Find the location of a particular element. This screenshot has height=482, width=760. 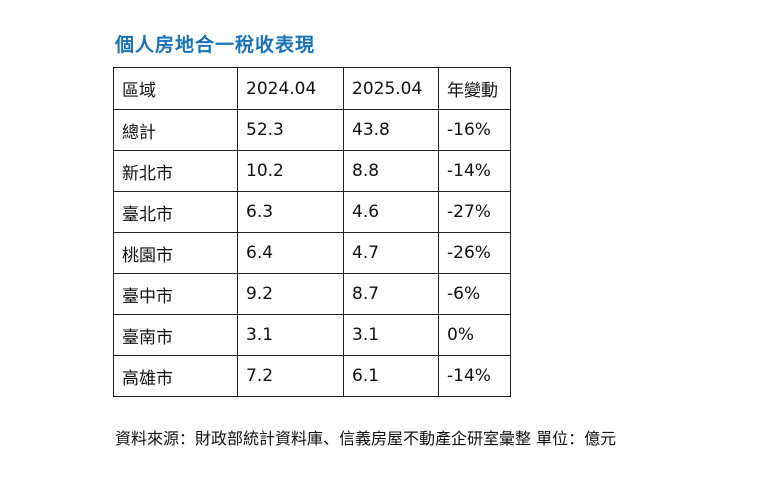

cell-region: 臺中市 is located at coordinates (175, 294).